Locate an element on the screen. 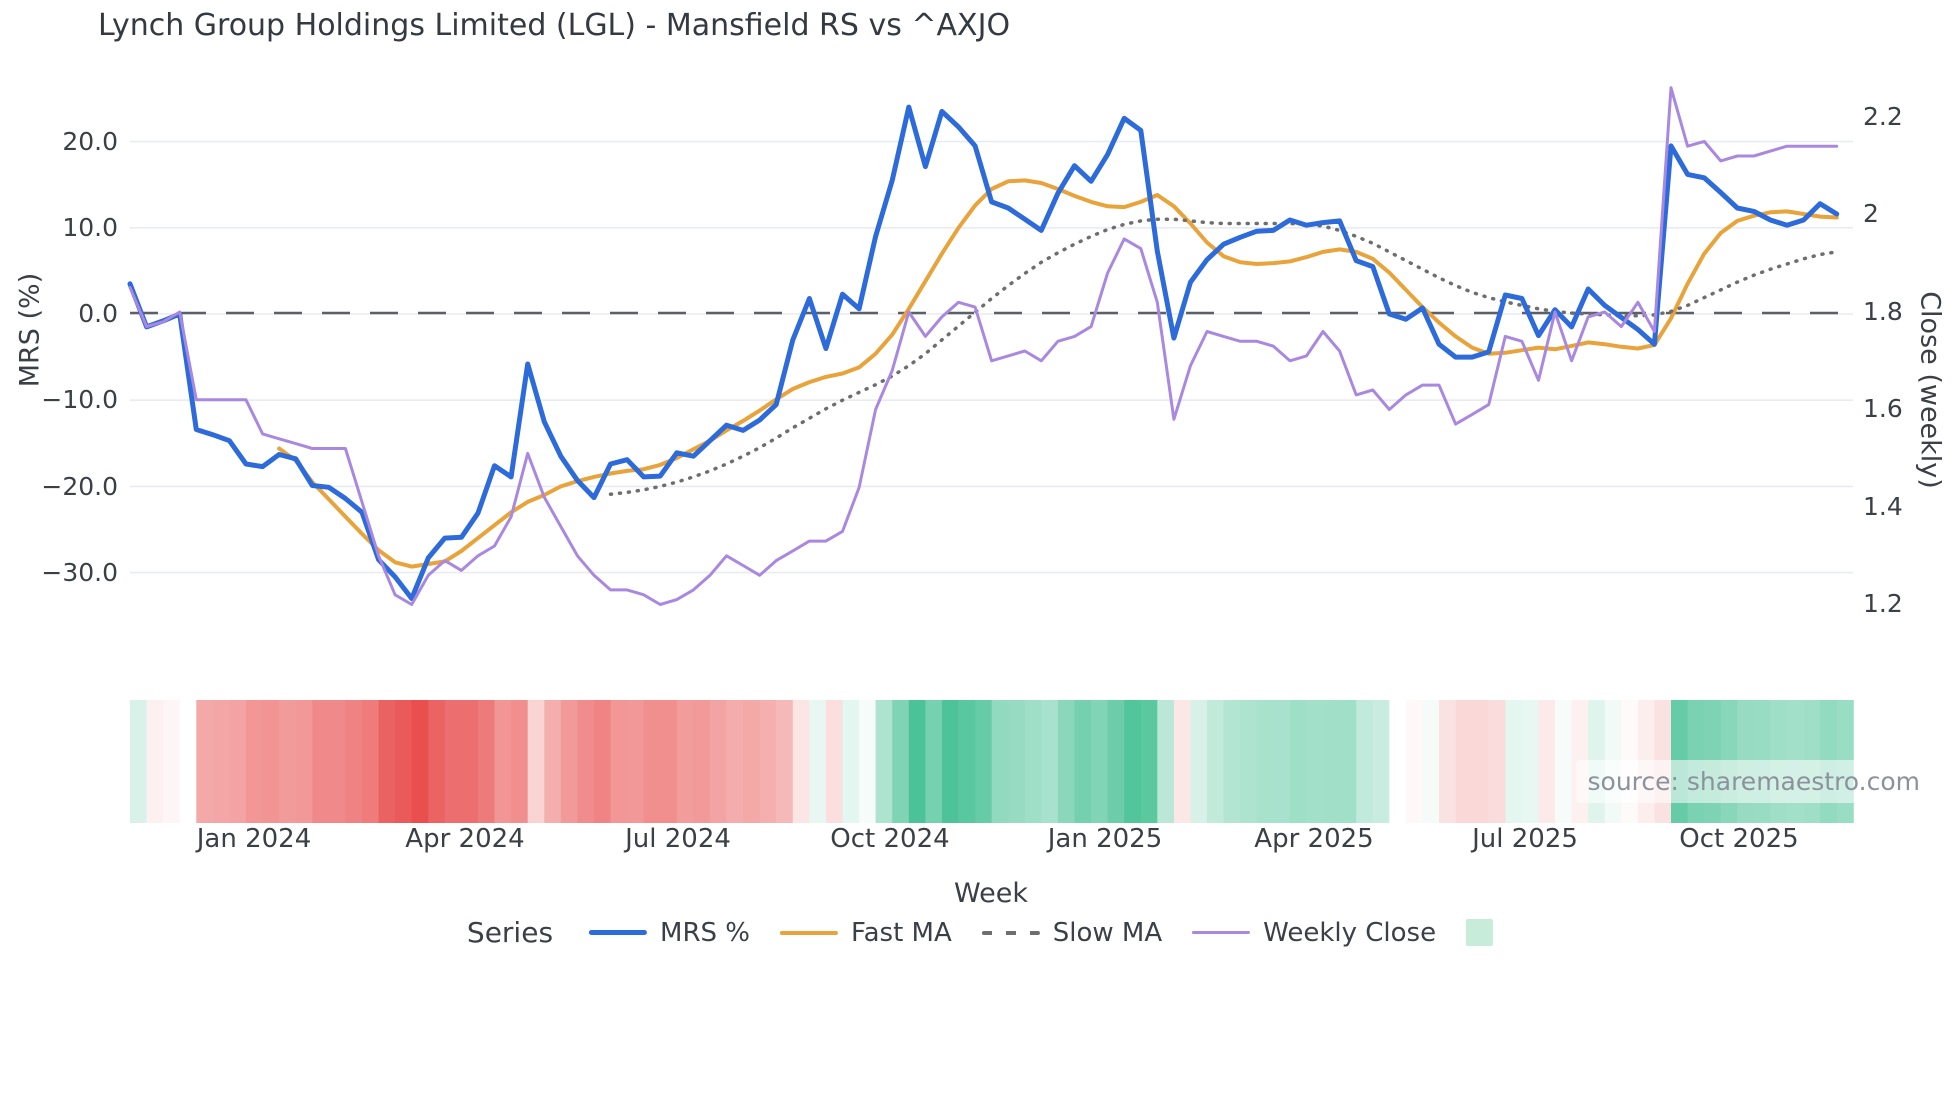 The height and width of the screenshot is (1102, 1960). ytick-left-neg30: −30.0 is located at coordinates (79, 572).